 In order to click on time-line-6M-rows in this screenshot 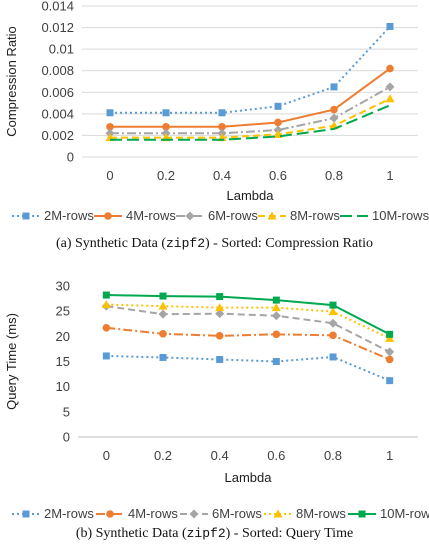, I will do `click(248, 329)`.